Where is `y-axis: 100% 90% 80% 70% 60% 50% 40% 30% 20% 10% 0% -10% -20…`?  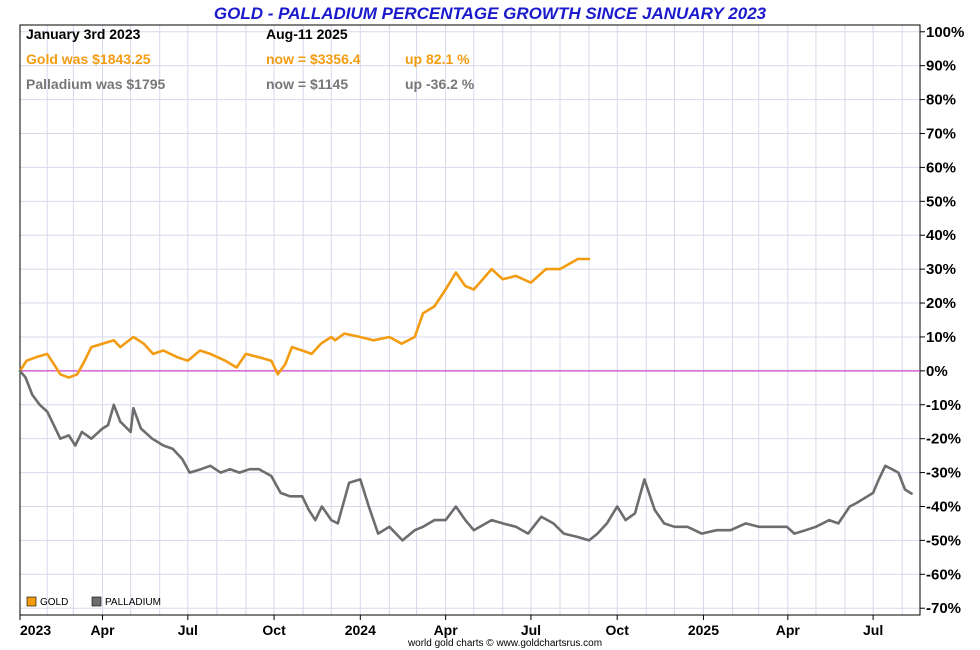 y-axis: 100% 90% 80% 70% 60% 50% 40% 30% 20% 10% 0% -10% -20… is located at coordinates (942, 320).